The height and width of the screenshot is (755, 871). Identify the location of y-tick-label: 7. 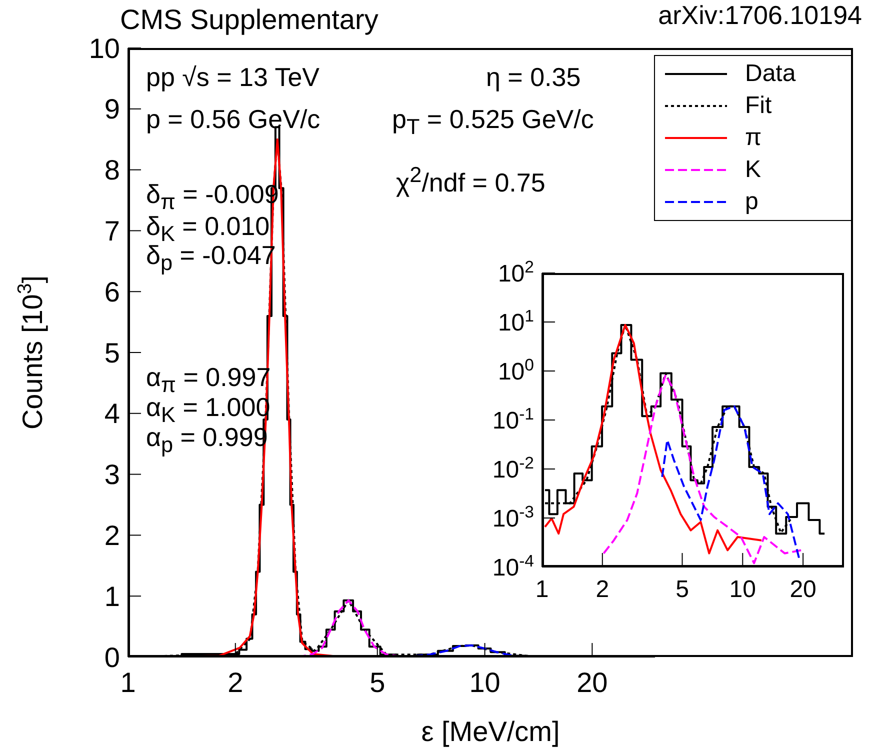
(112, 231).